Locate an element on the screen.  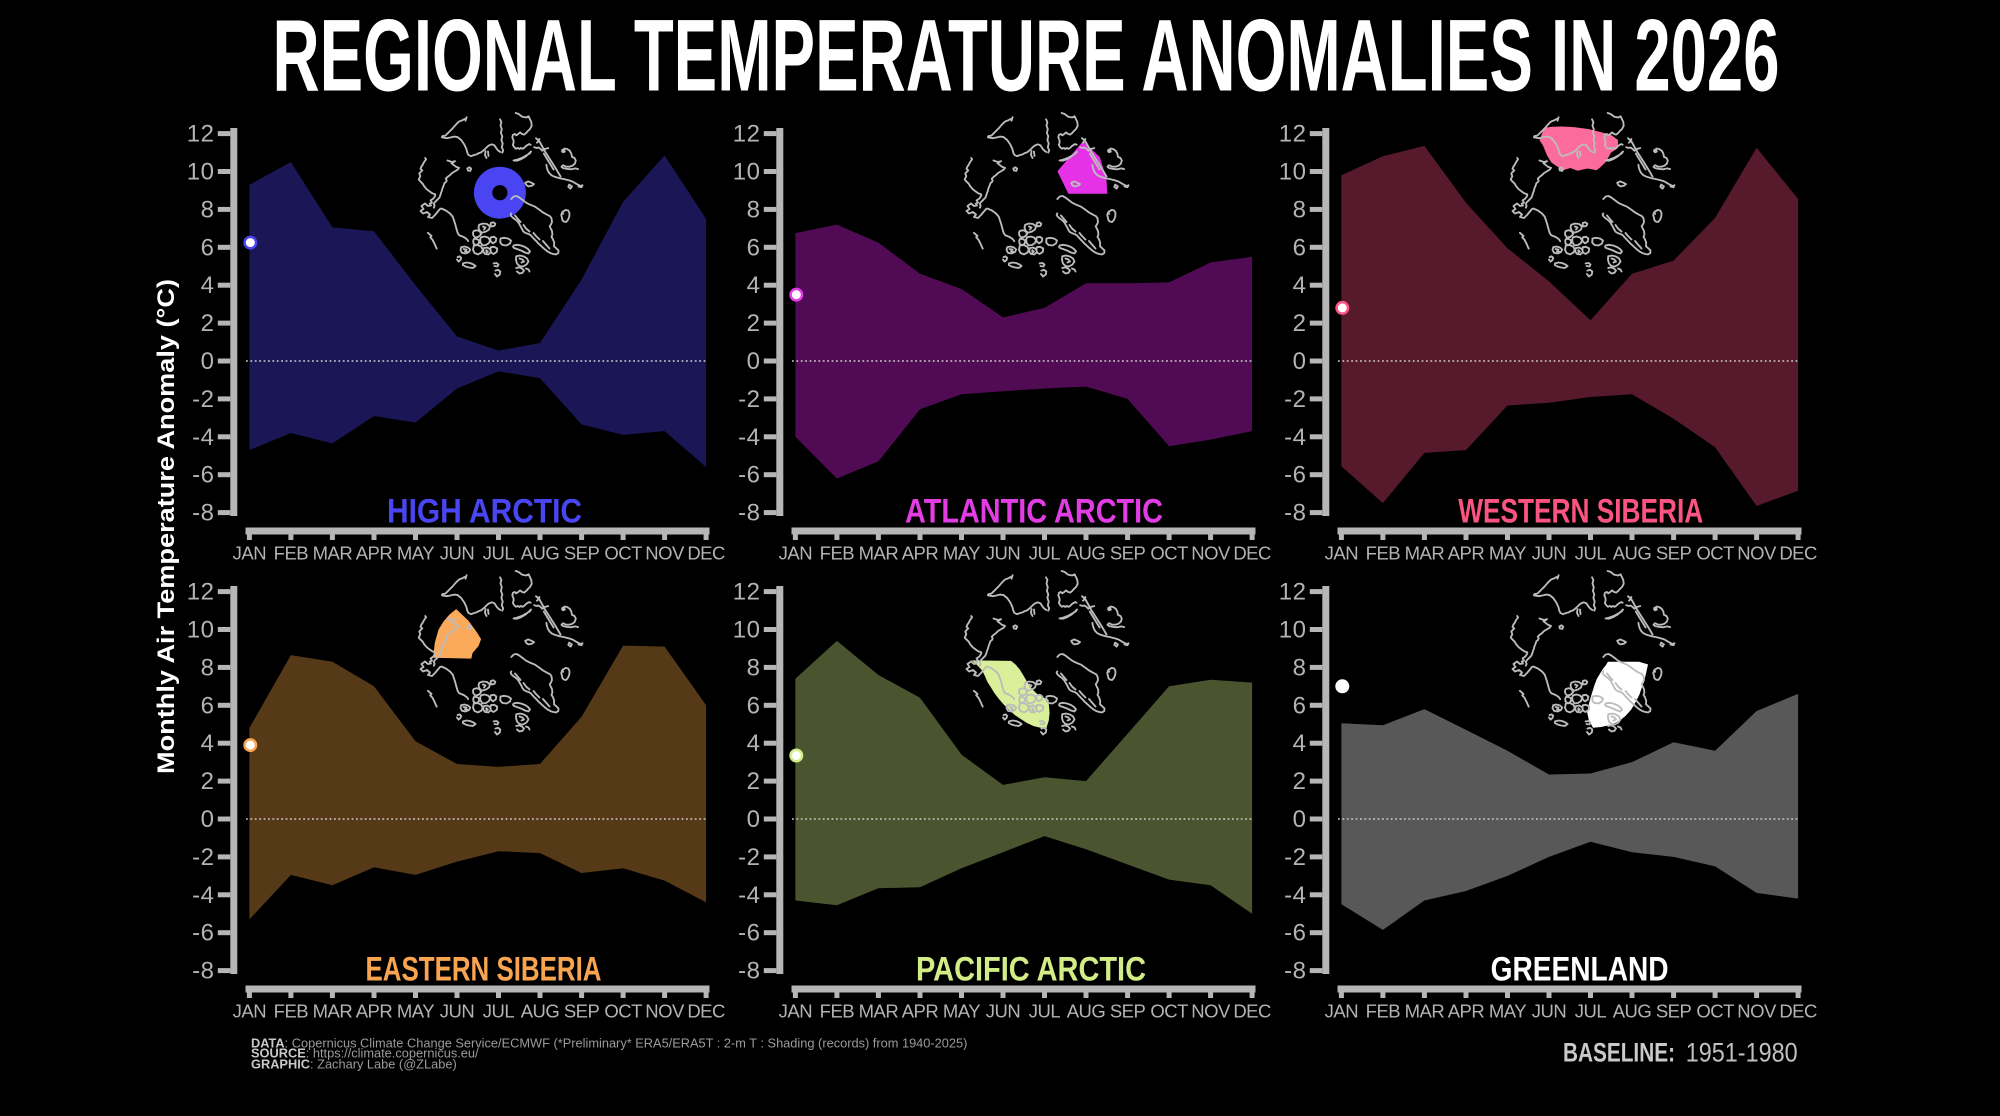
svg-text:SOURCE: https://climate.copern: SOURCE: https://climate.copernicus.eu/ is located at coordinates (365, 1053).